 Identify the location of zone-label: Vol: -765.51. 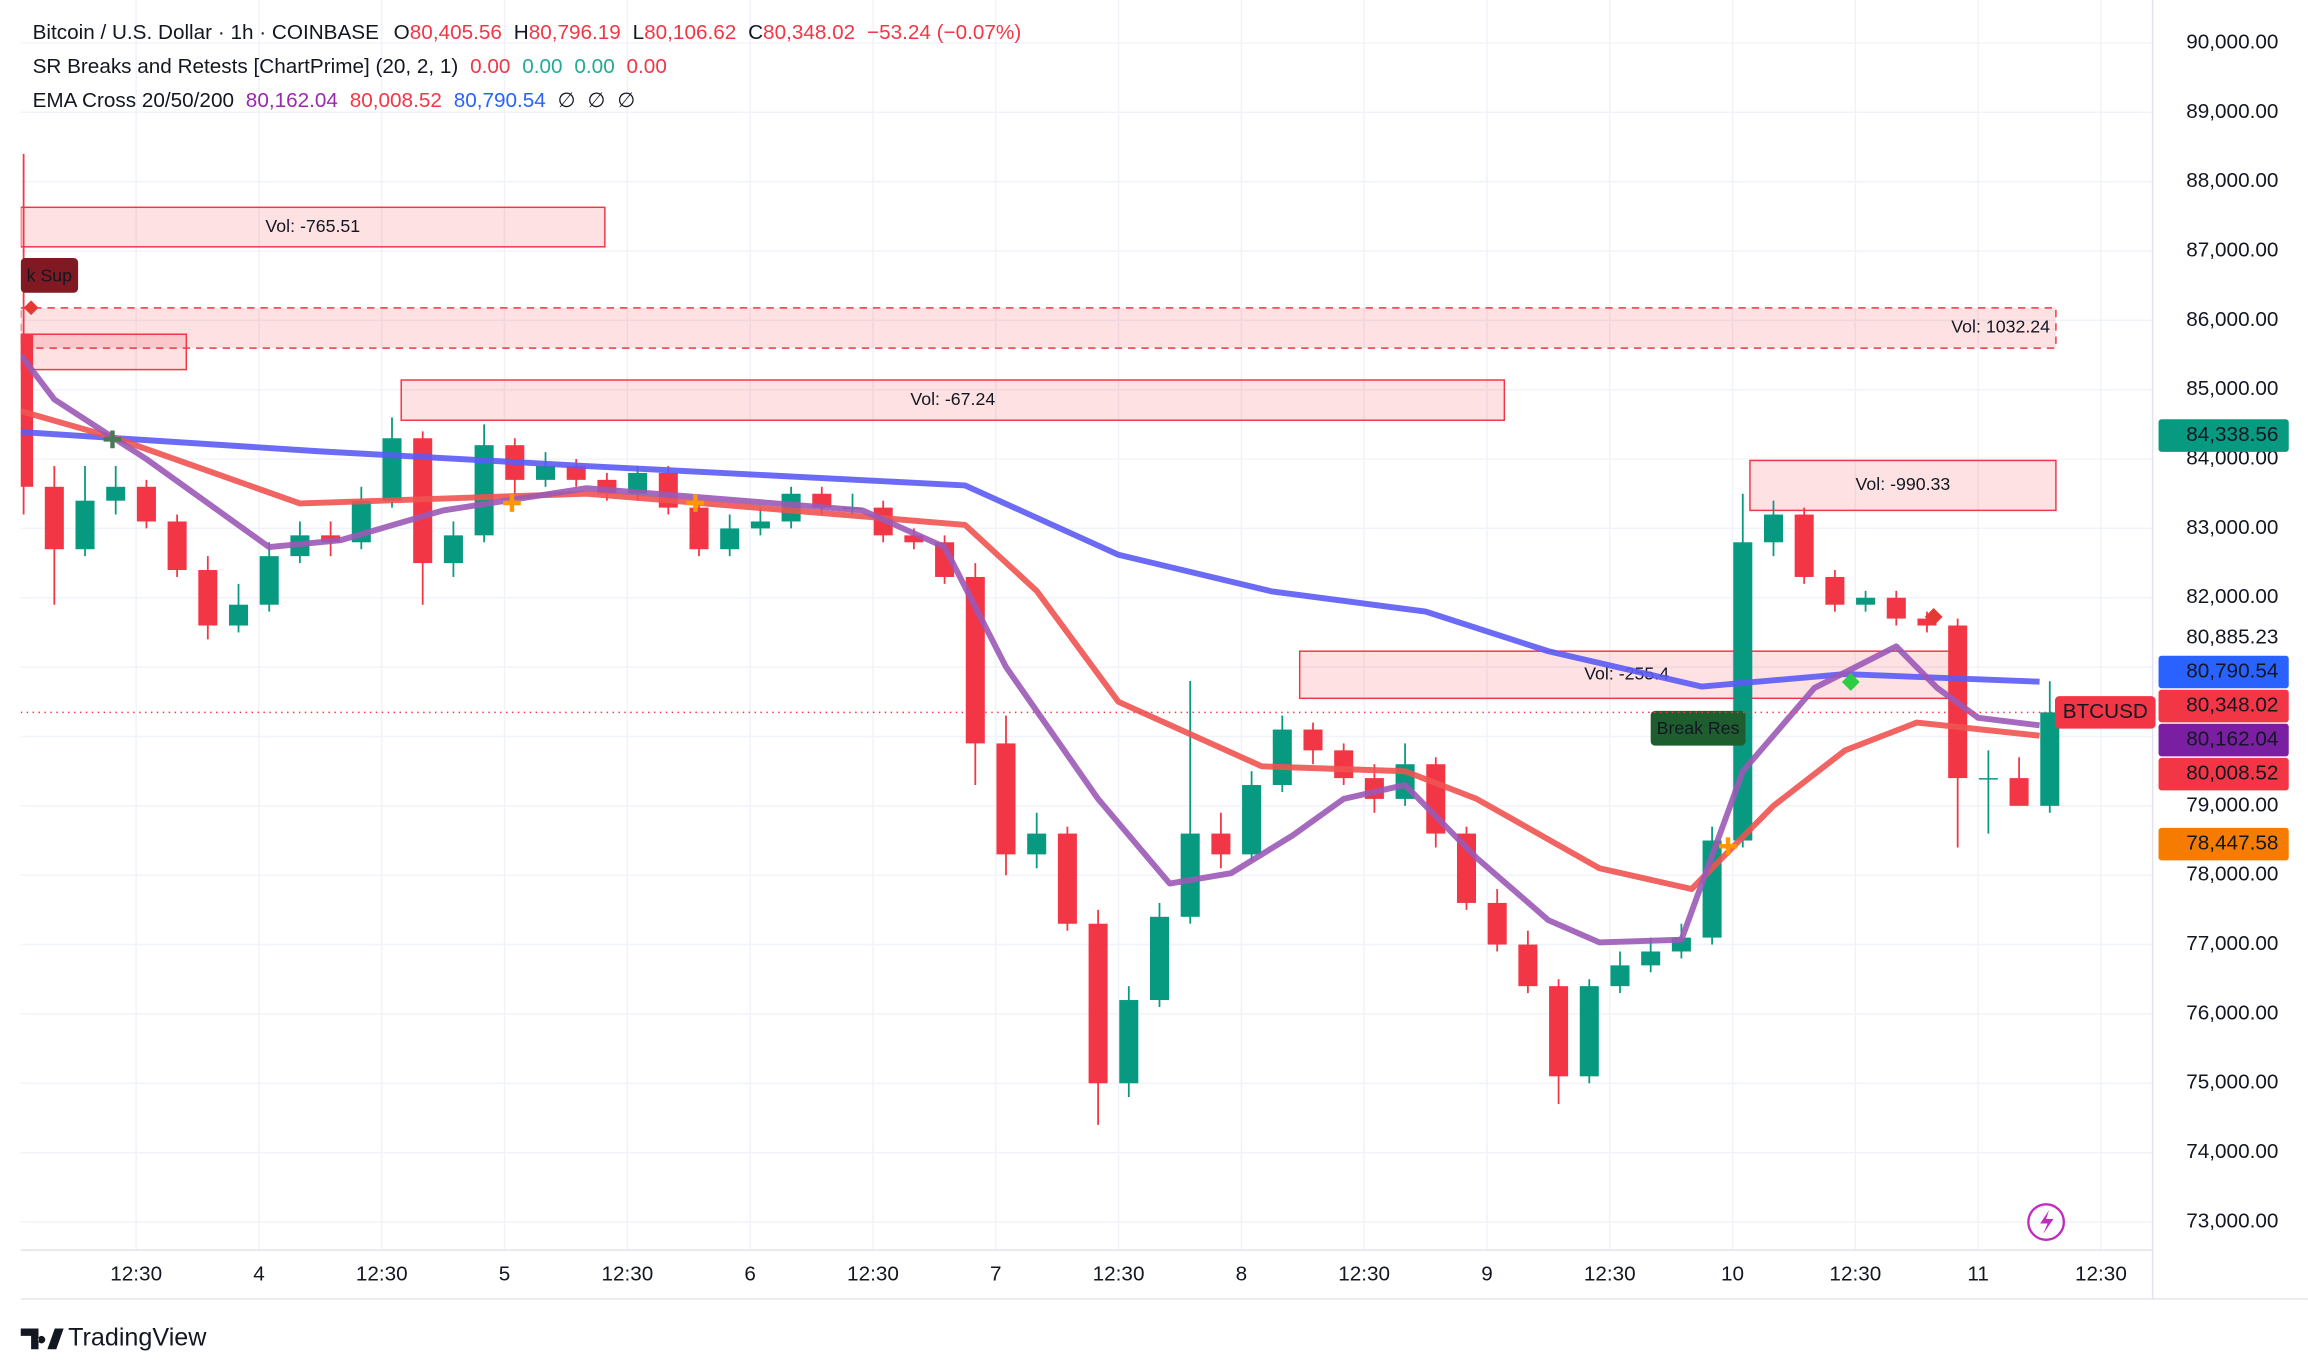
(312, 226).